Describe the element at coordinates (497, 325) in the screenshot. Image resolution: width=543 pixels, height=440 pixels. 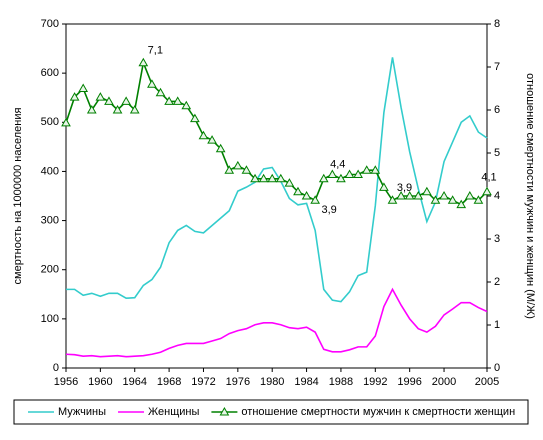
I see `y2-tick-label: 1` at that location.